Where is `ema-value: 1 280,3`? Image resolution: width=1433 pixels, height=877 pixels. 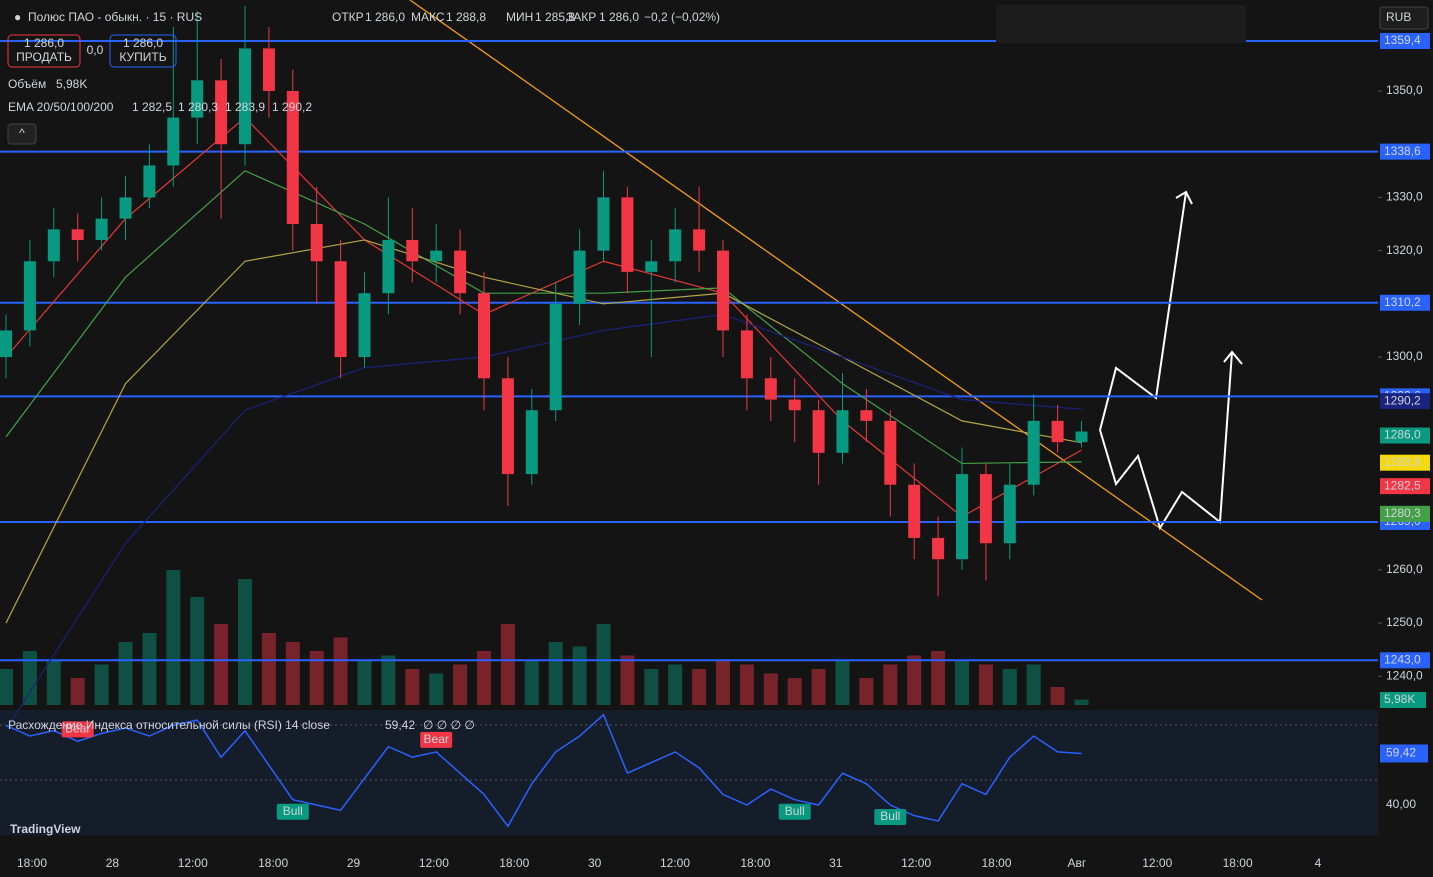
ema-value: 1 280,3 is located at coordinates (198, 107).